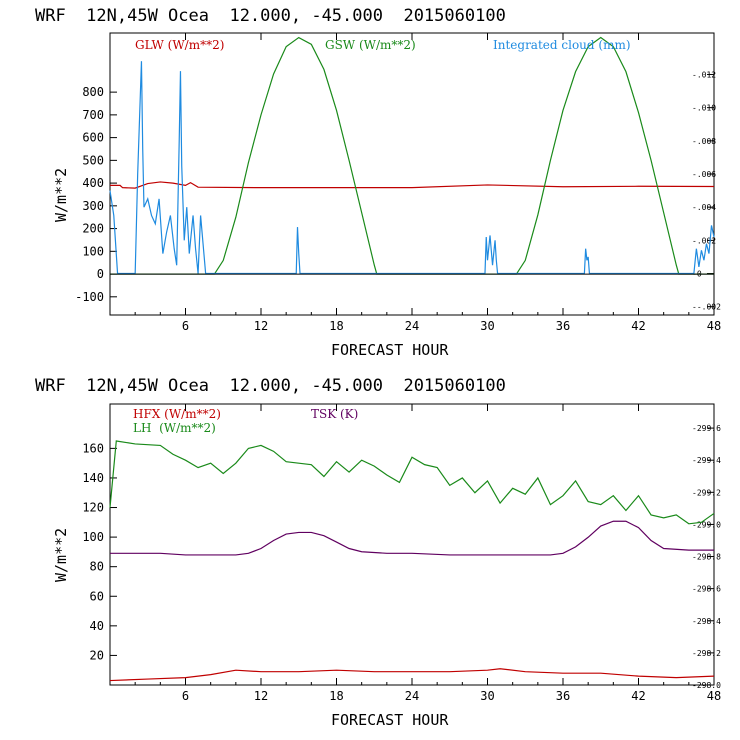 Image resolution: width=740 pixels, height=740 pixels. What do you see at coordinates (93, 448) in the screenshot?
I see `chart-2-ytick-label-7: 160` at bounding box center [93, 448].